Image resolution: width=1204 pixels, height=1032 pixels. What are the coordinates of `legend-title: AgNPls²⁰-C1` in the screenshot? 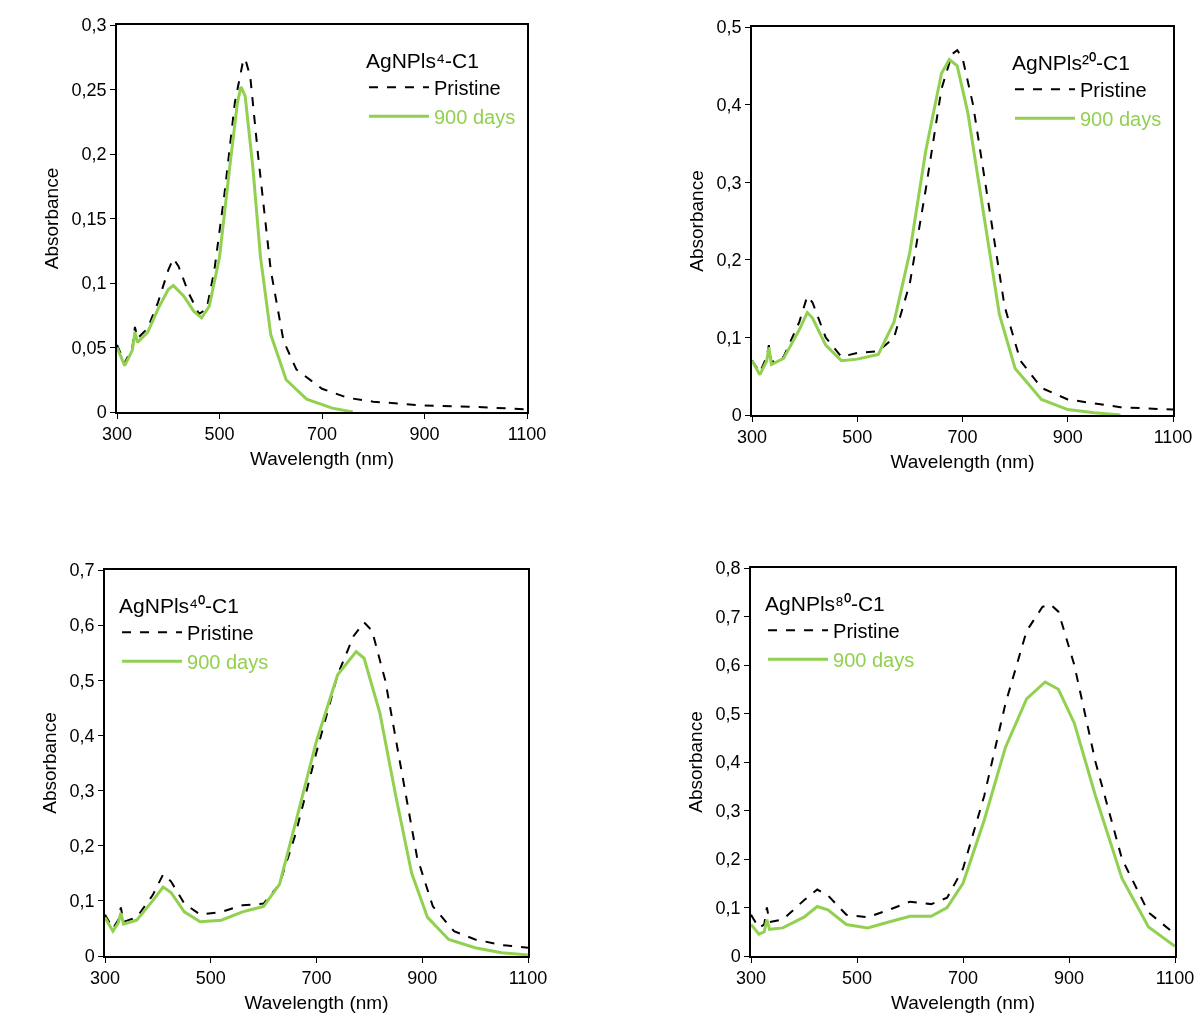 It's located at (1070, 62).